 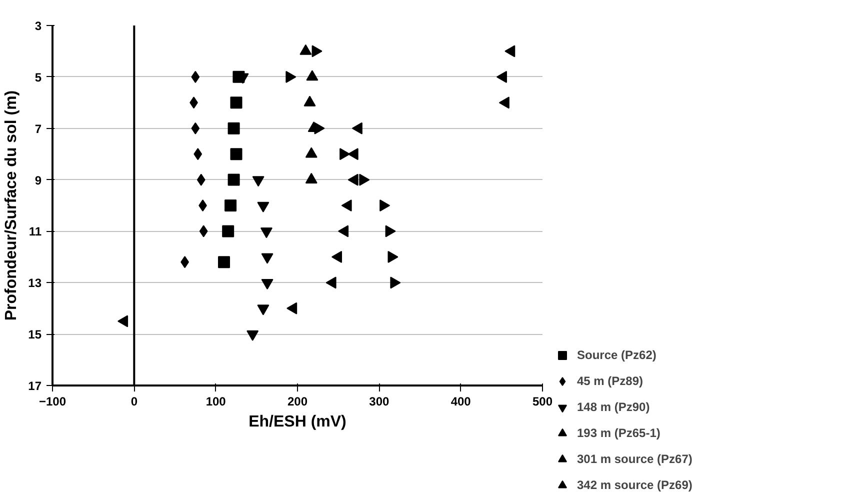 What do you see at coordinates (35, 386) in the screenshot?
I see `y-tick-label: 17` at bounding box center [35, 386].